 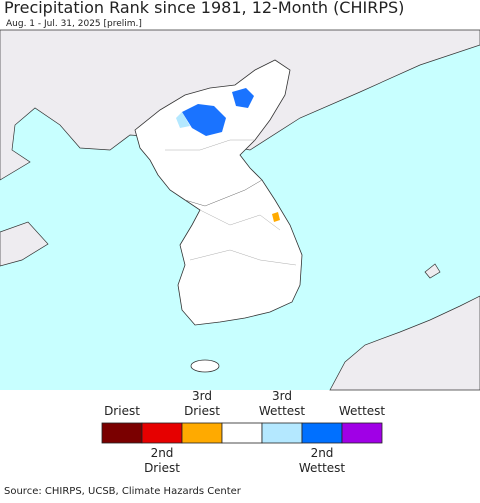 What do you see at coordinates (223, 193) in the screenshot?
I see `border` at bounding box center [223, 193].